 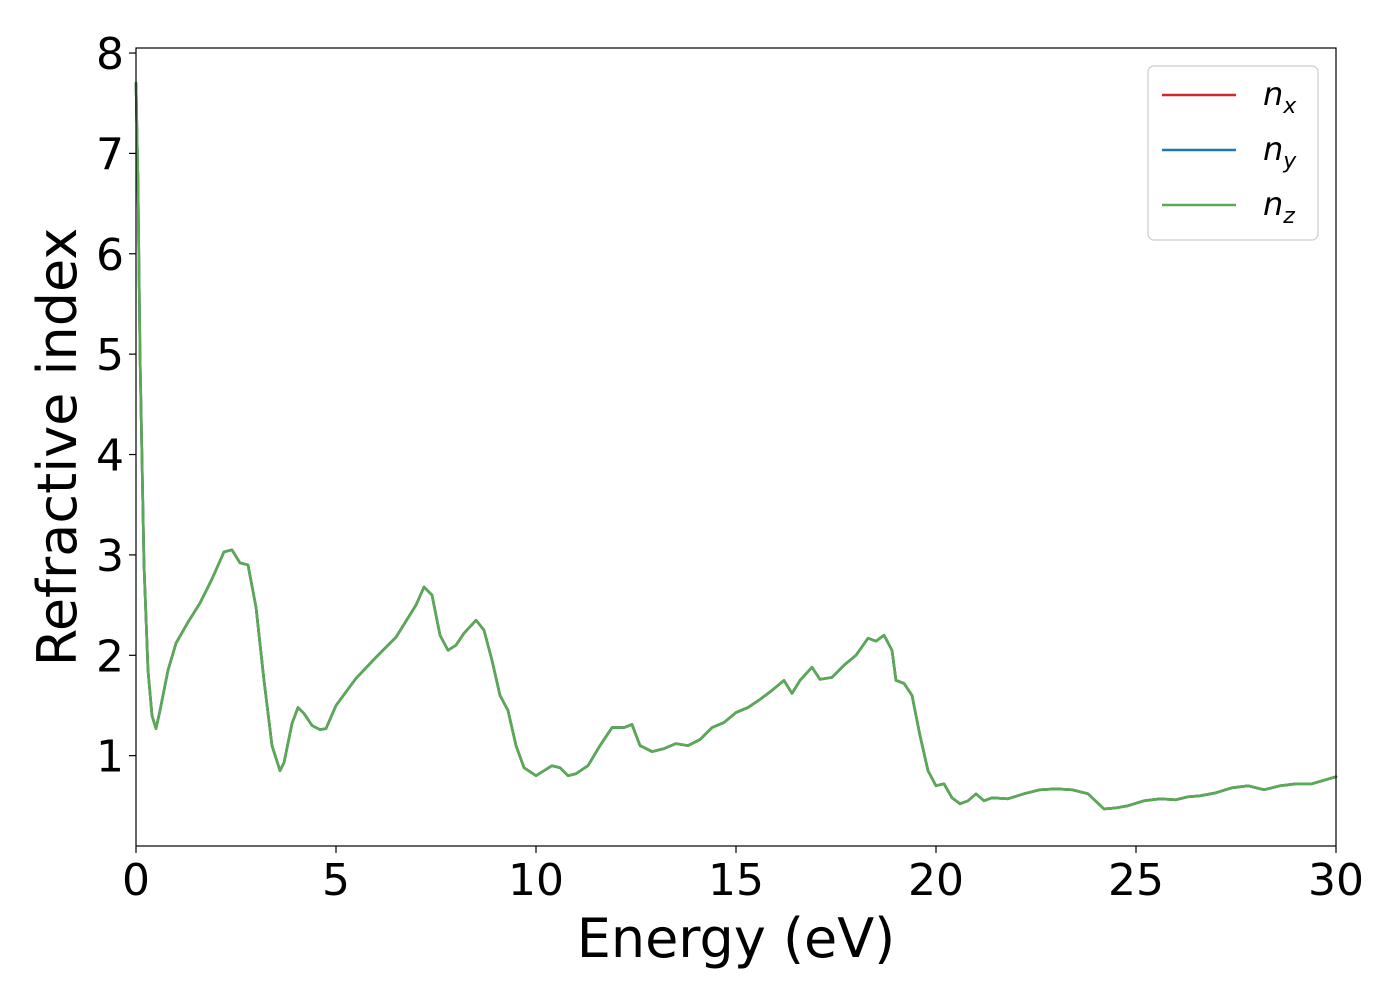 I want to click on y-tick-label: 4, so click(x=110, y=456).